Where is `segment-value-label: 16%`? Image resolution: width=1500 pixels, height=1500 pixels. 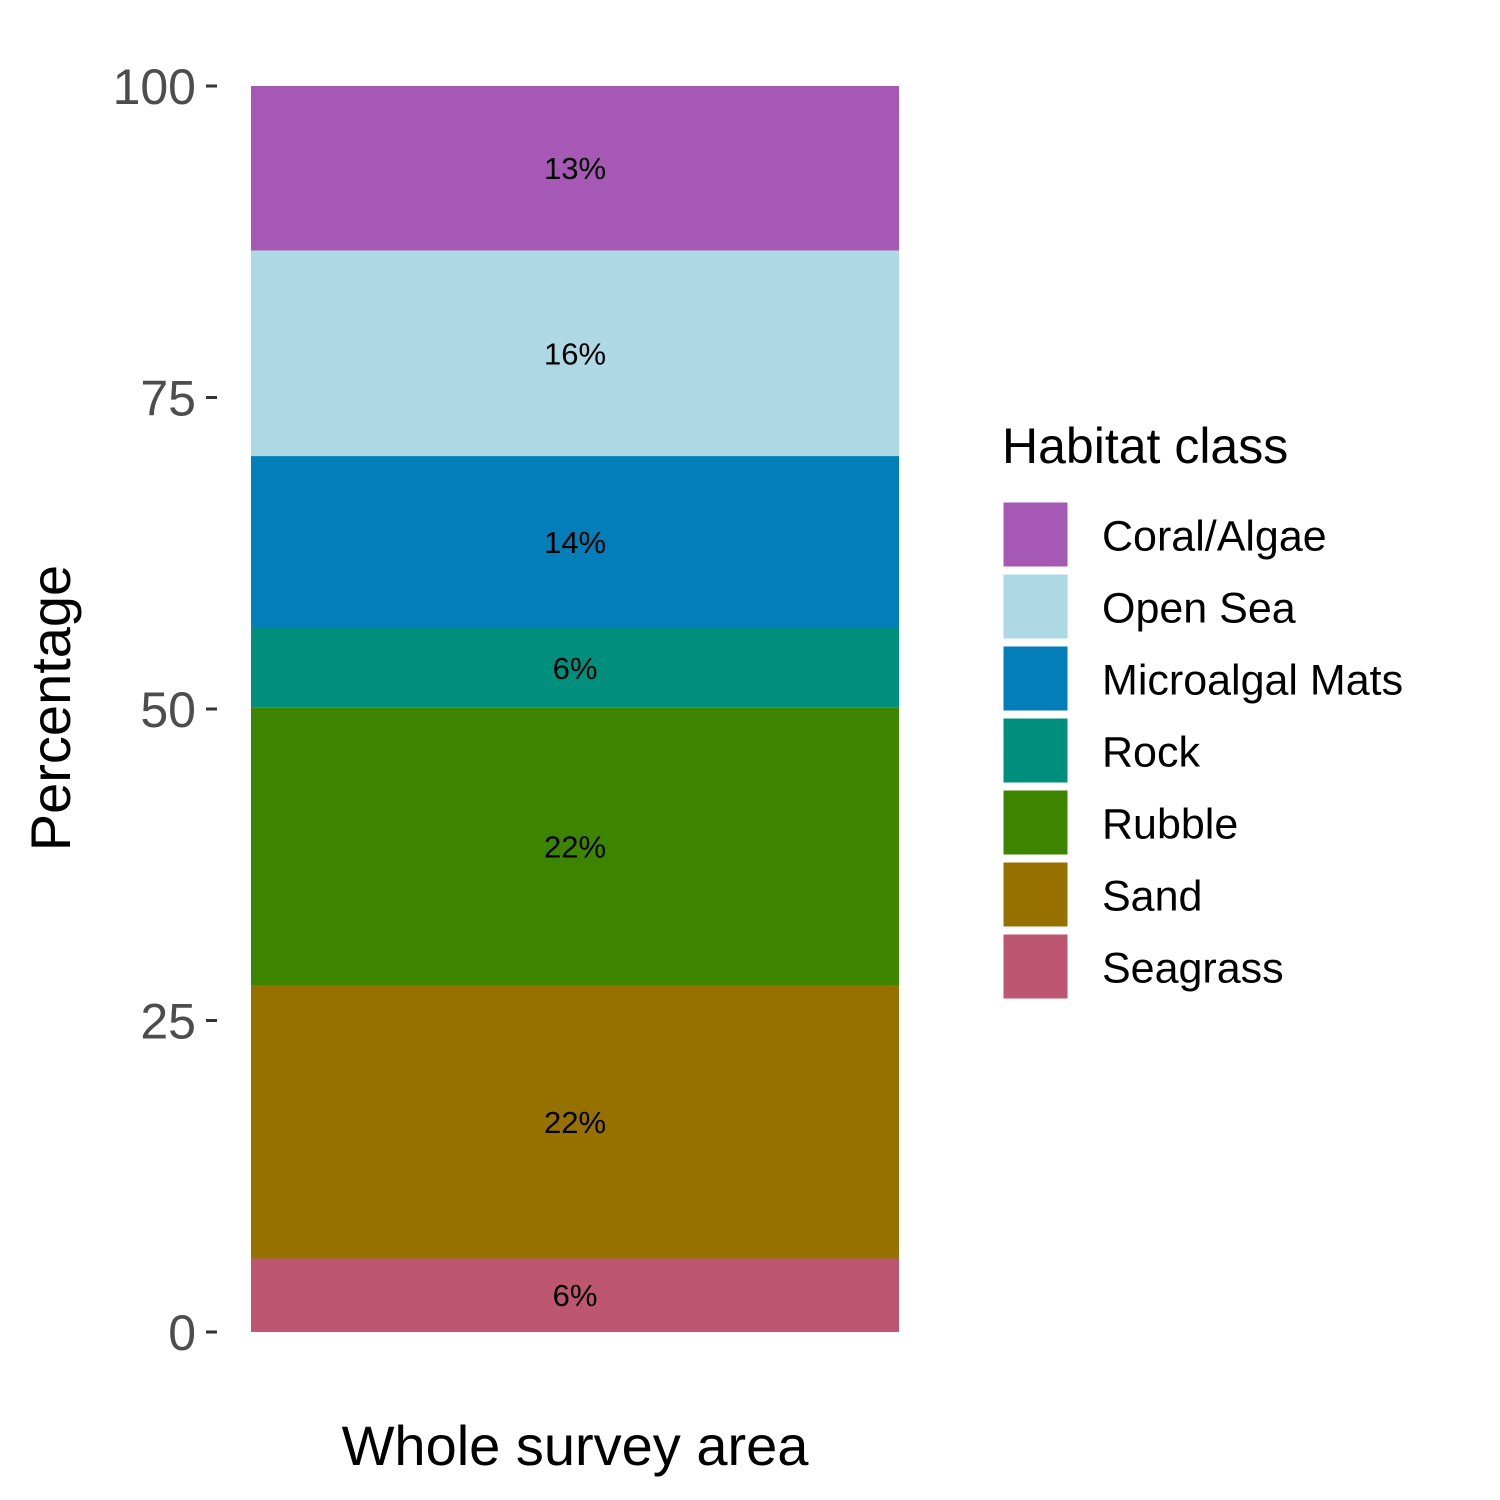
segment-value-label: 16% is located at coordinates (575, 353).